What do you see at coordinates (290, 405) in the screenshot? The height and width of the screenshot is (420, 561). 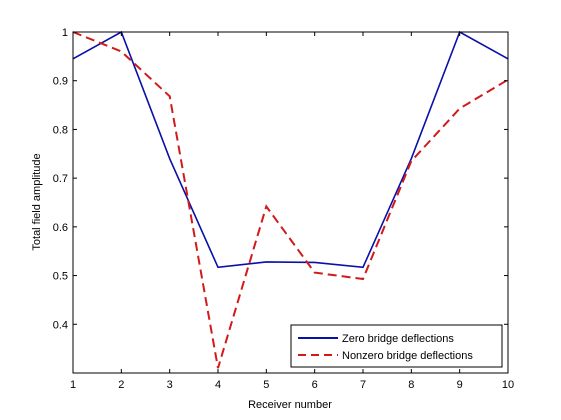 I see `x-axis-label: Receiver number` at bounding box center [290, 405].